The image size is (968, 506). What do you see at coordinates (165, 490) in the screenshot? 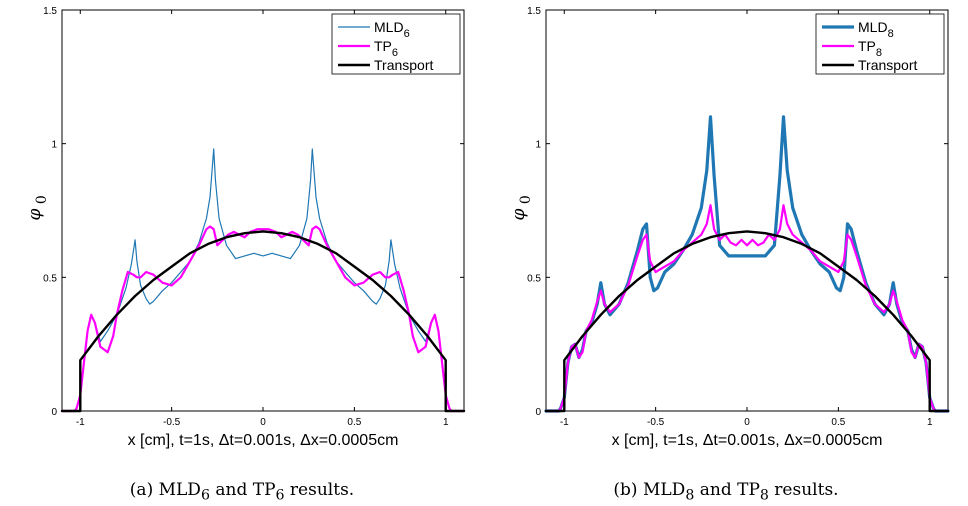
I see `caption-a-prefix: (a) MLD` at bounding box center [165, 490].